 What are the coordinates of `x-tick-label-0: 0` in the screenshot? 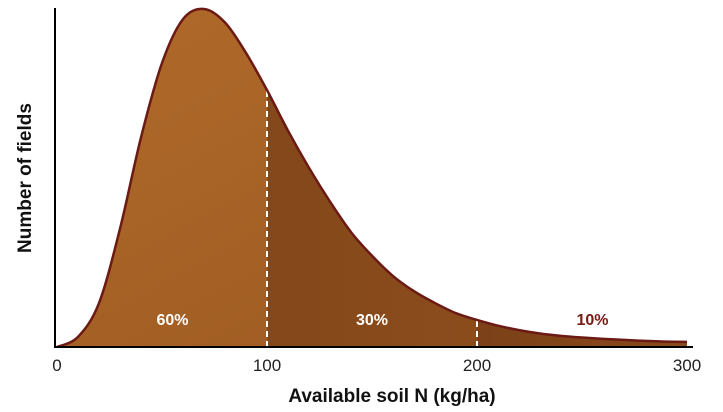 It's located at (56, 365).